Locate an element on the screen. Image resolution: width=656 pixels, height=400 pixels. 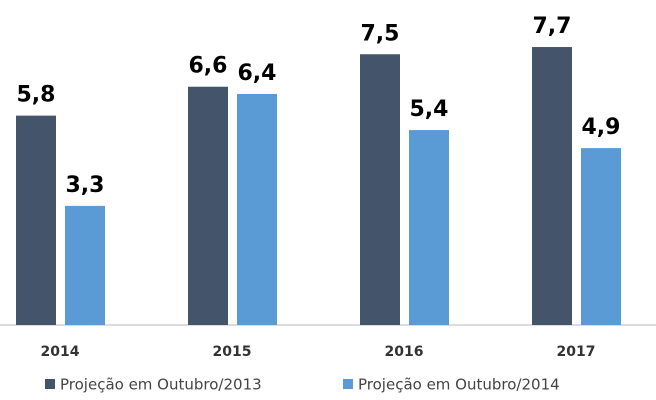
value-label: 7,5 is located at coordinates (380, 33).